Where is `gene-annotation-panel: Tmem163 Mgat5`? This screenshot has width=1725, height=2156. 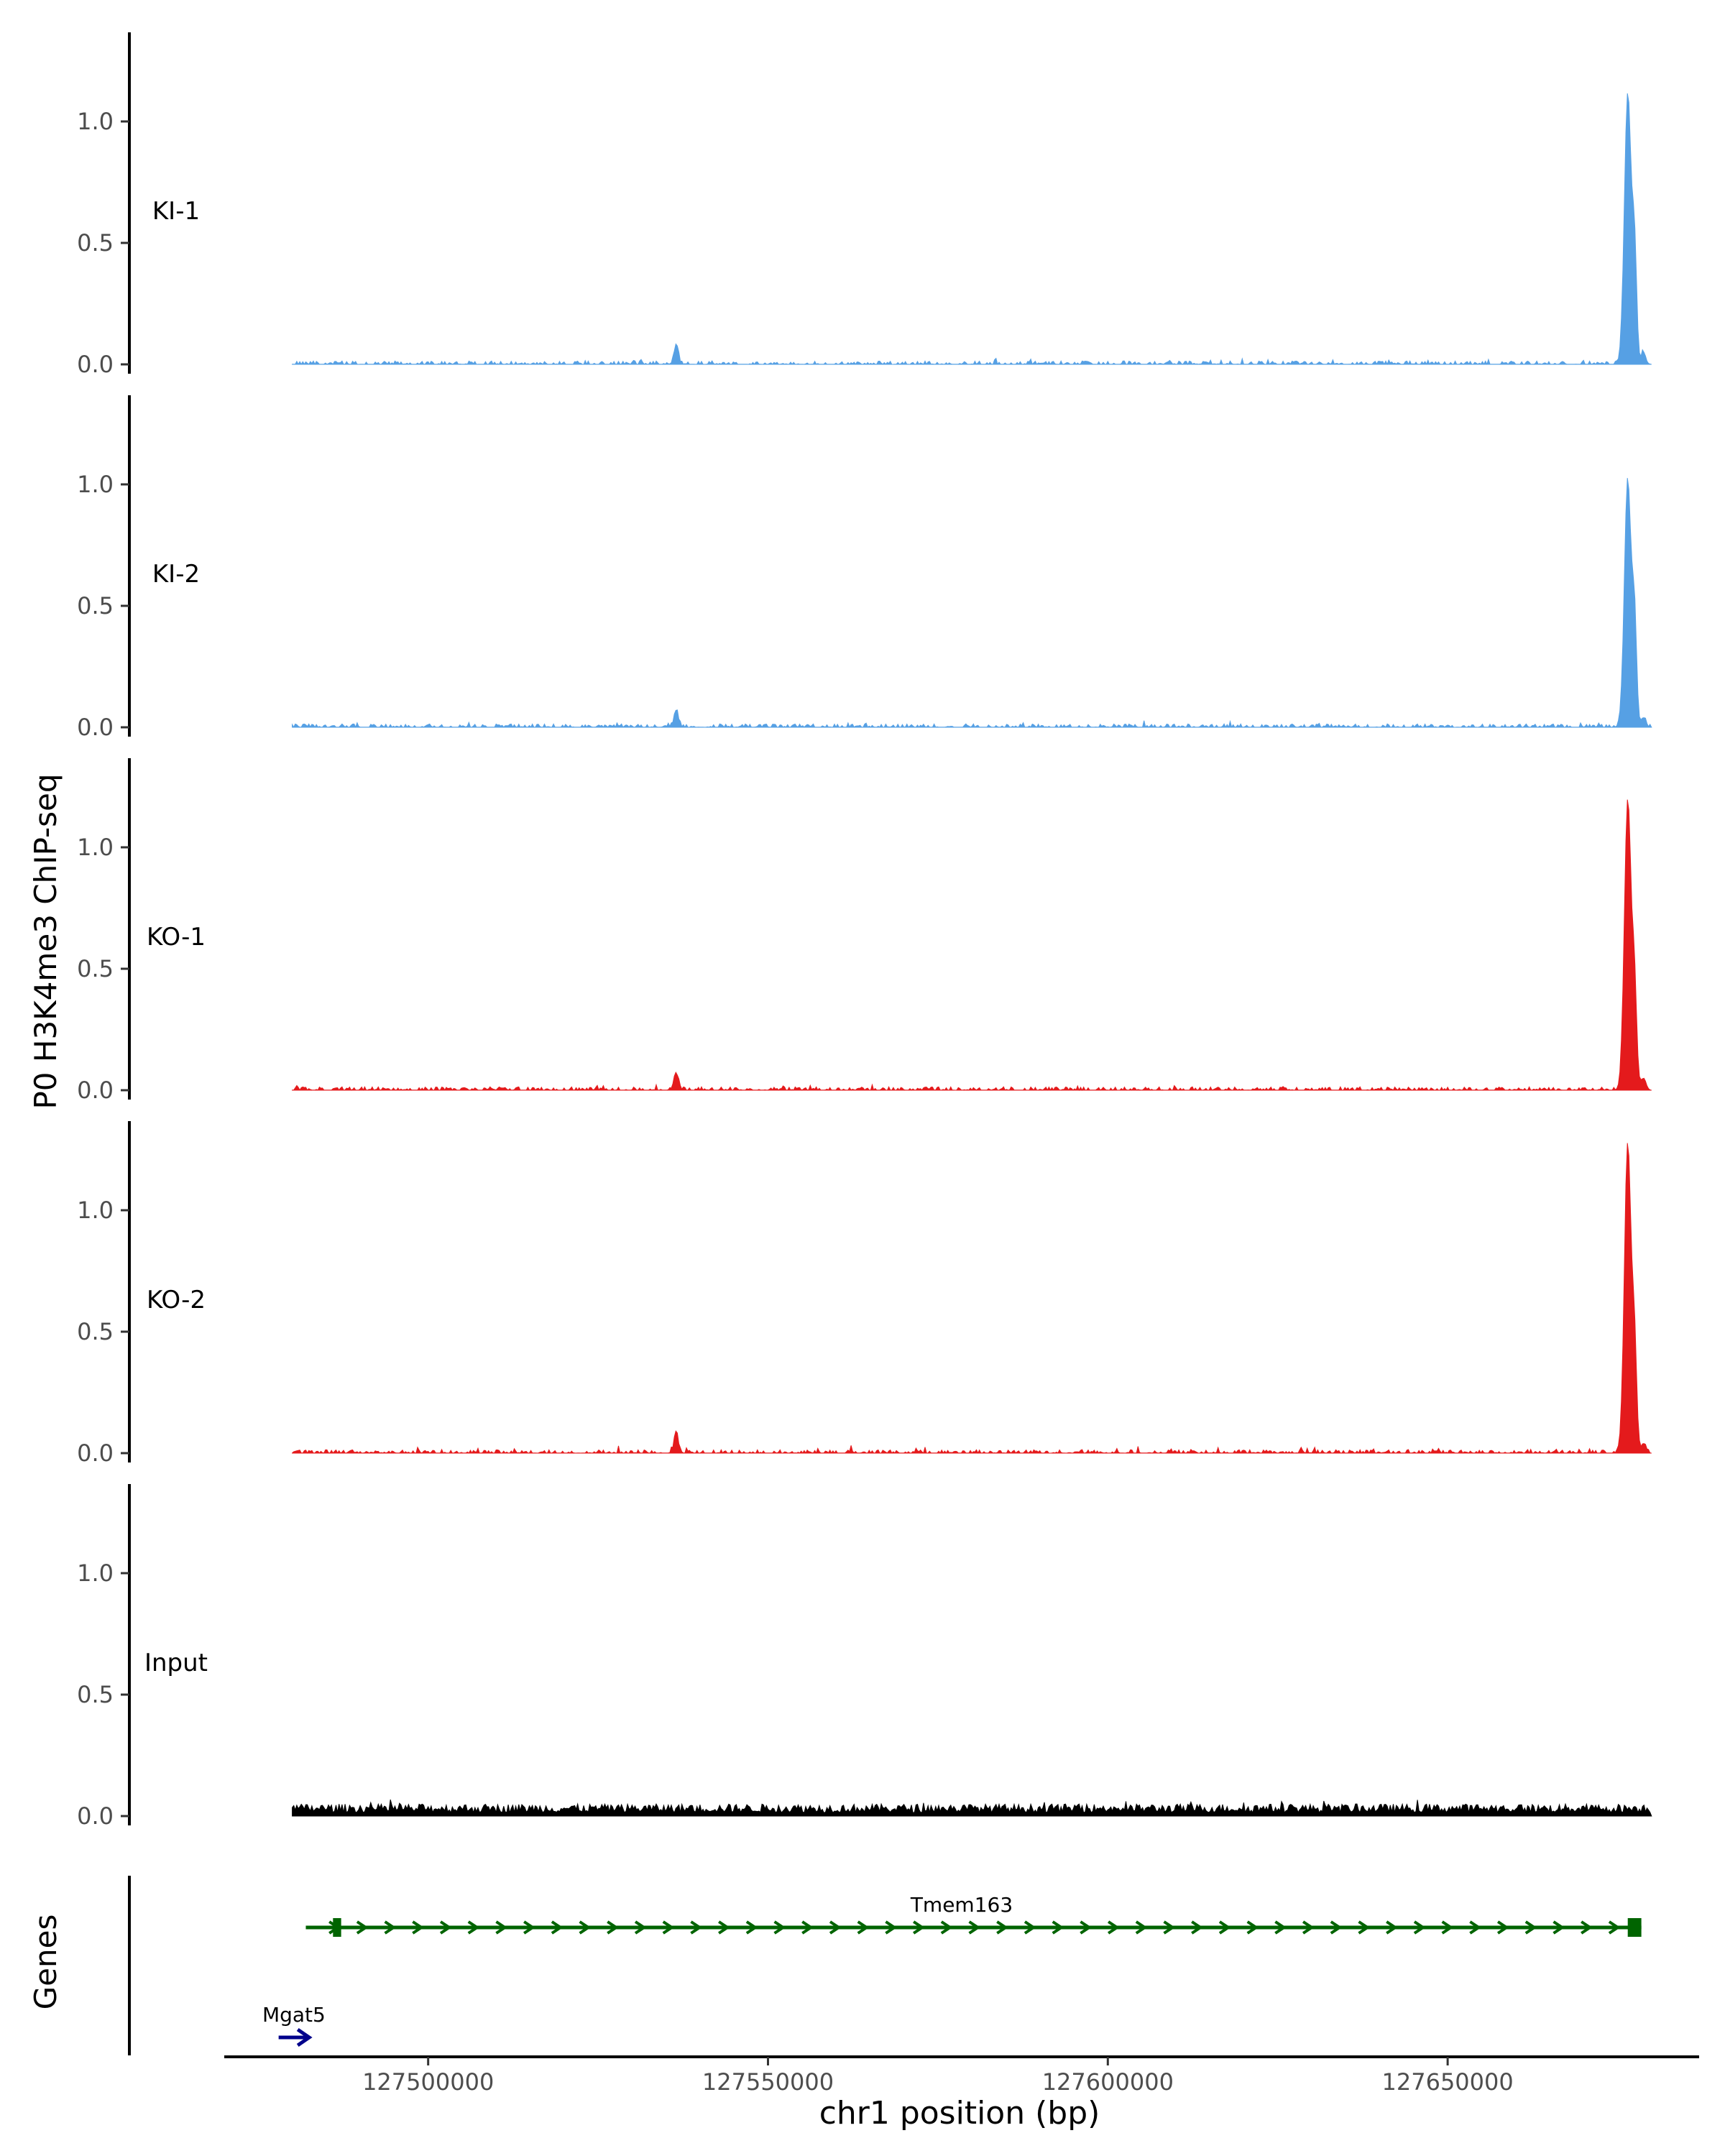
gene-annotation-panel: Tmem163 Mgat5 is located at coordinates (885, 1965).